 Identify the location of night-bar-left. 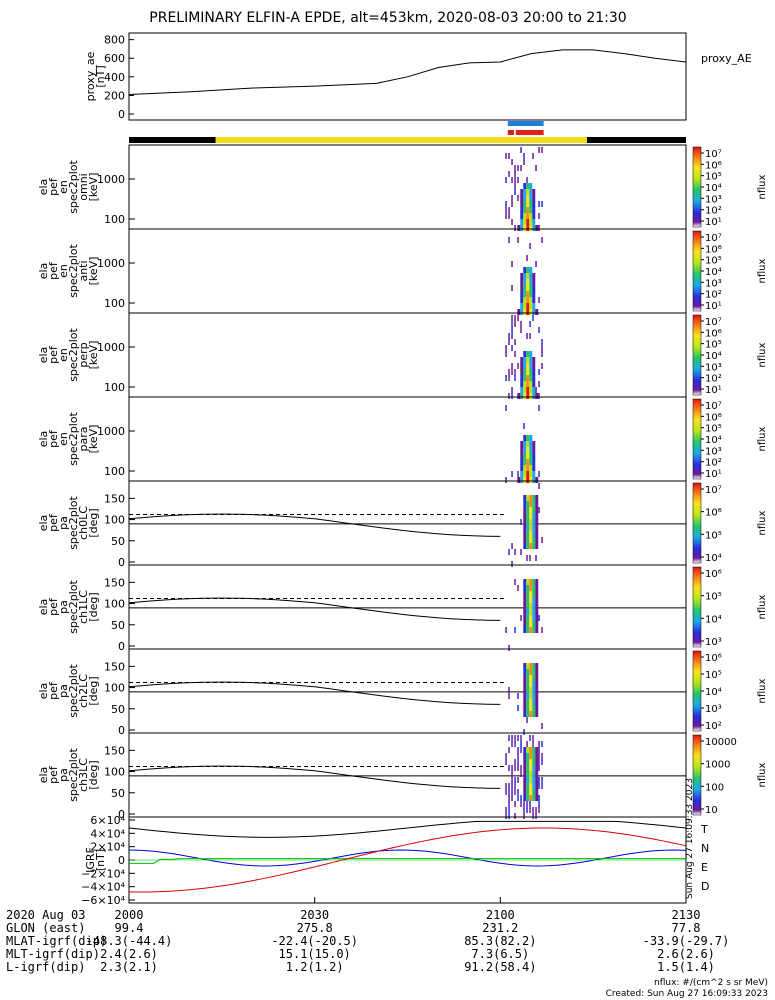
(172, 140).